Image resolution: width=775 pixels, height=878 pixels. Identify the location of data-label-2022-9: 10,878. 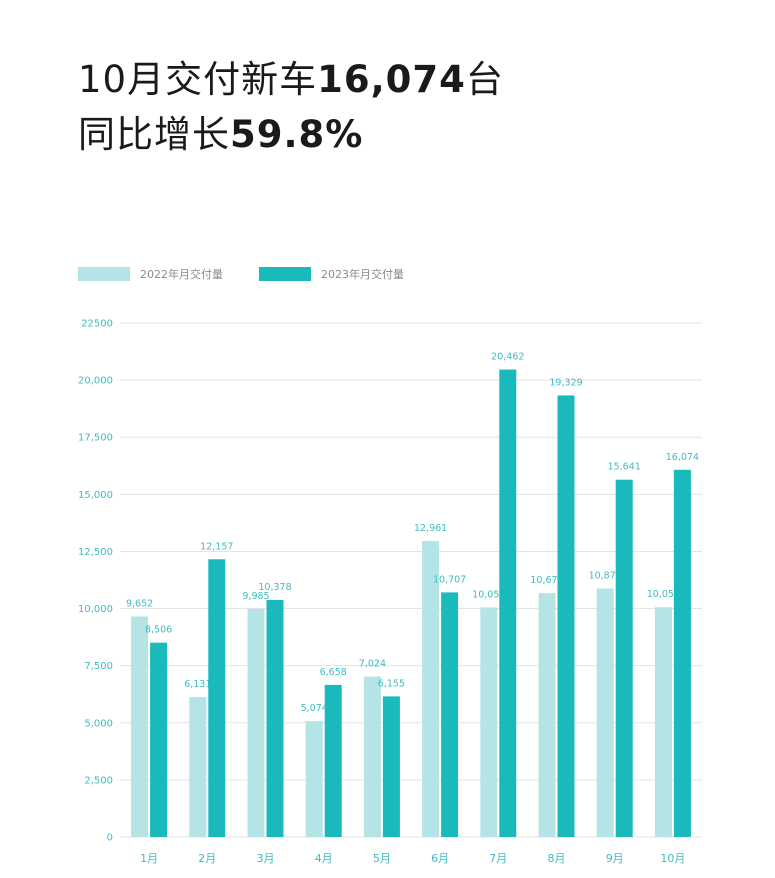
(605, 575).